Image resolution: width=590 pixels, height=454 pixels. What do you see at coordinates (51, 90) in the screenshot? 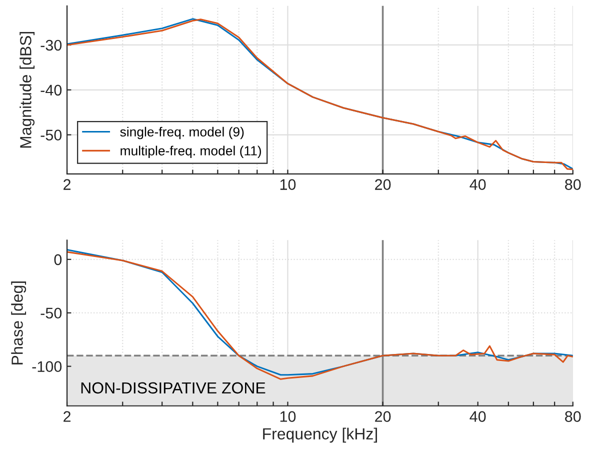
I see `y-tick-label: -40` at bounding box center [51, 90].